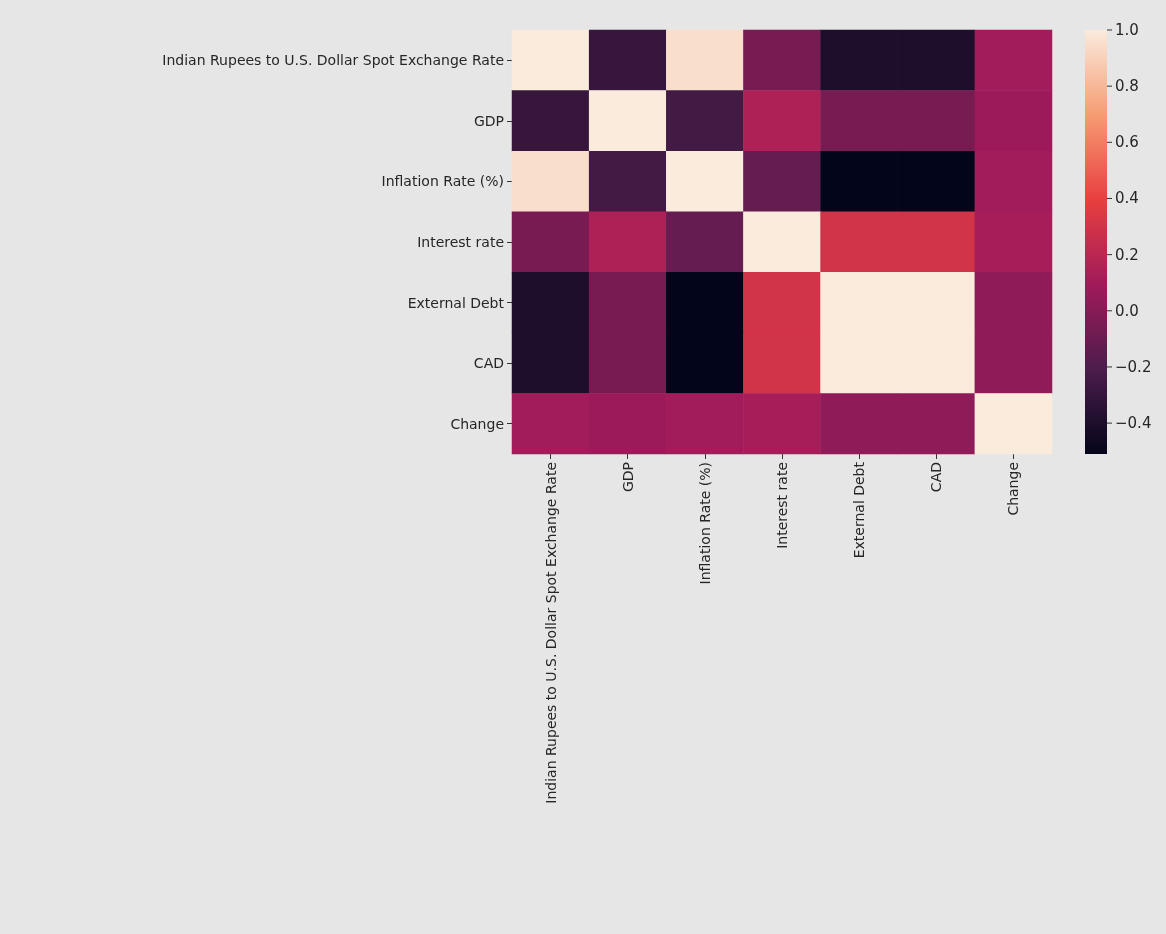 Image resolution: width=1166 pixels, height=934 pixels. Describe the element at coordinates (627, 477) in the screenshot. I see `x-tick-label: GDP` at that location.